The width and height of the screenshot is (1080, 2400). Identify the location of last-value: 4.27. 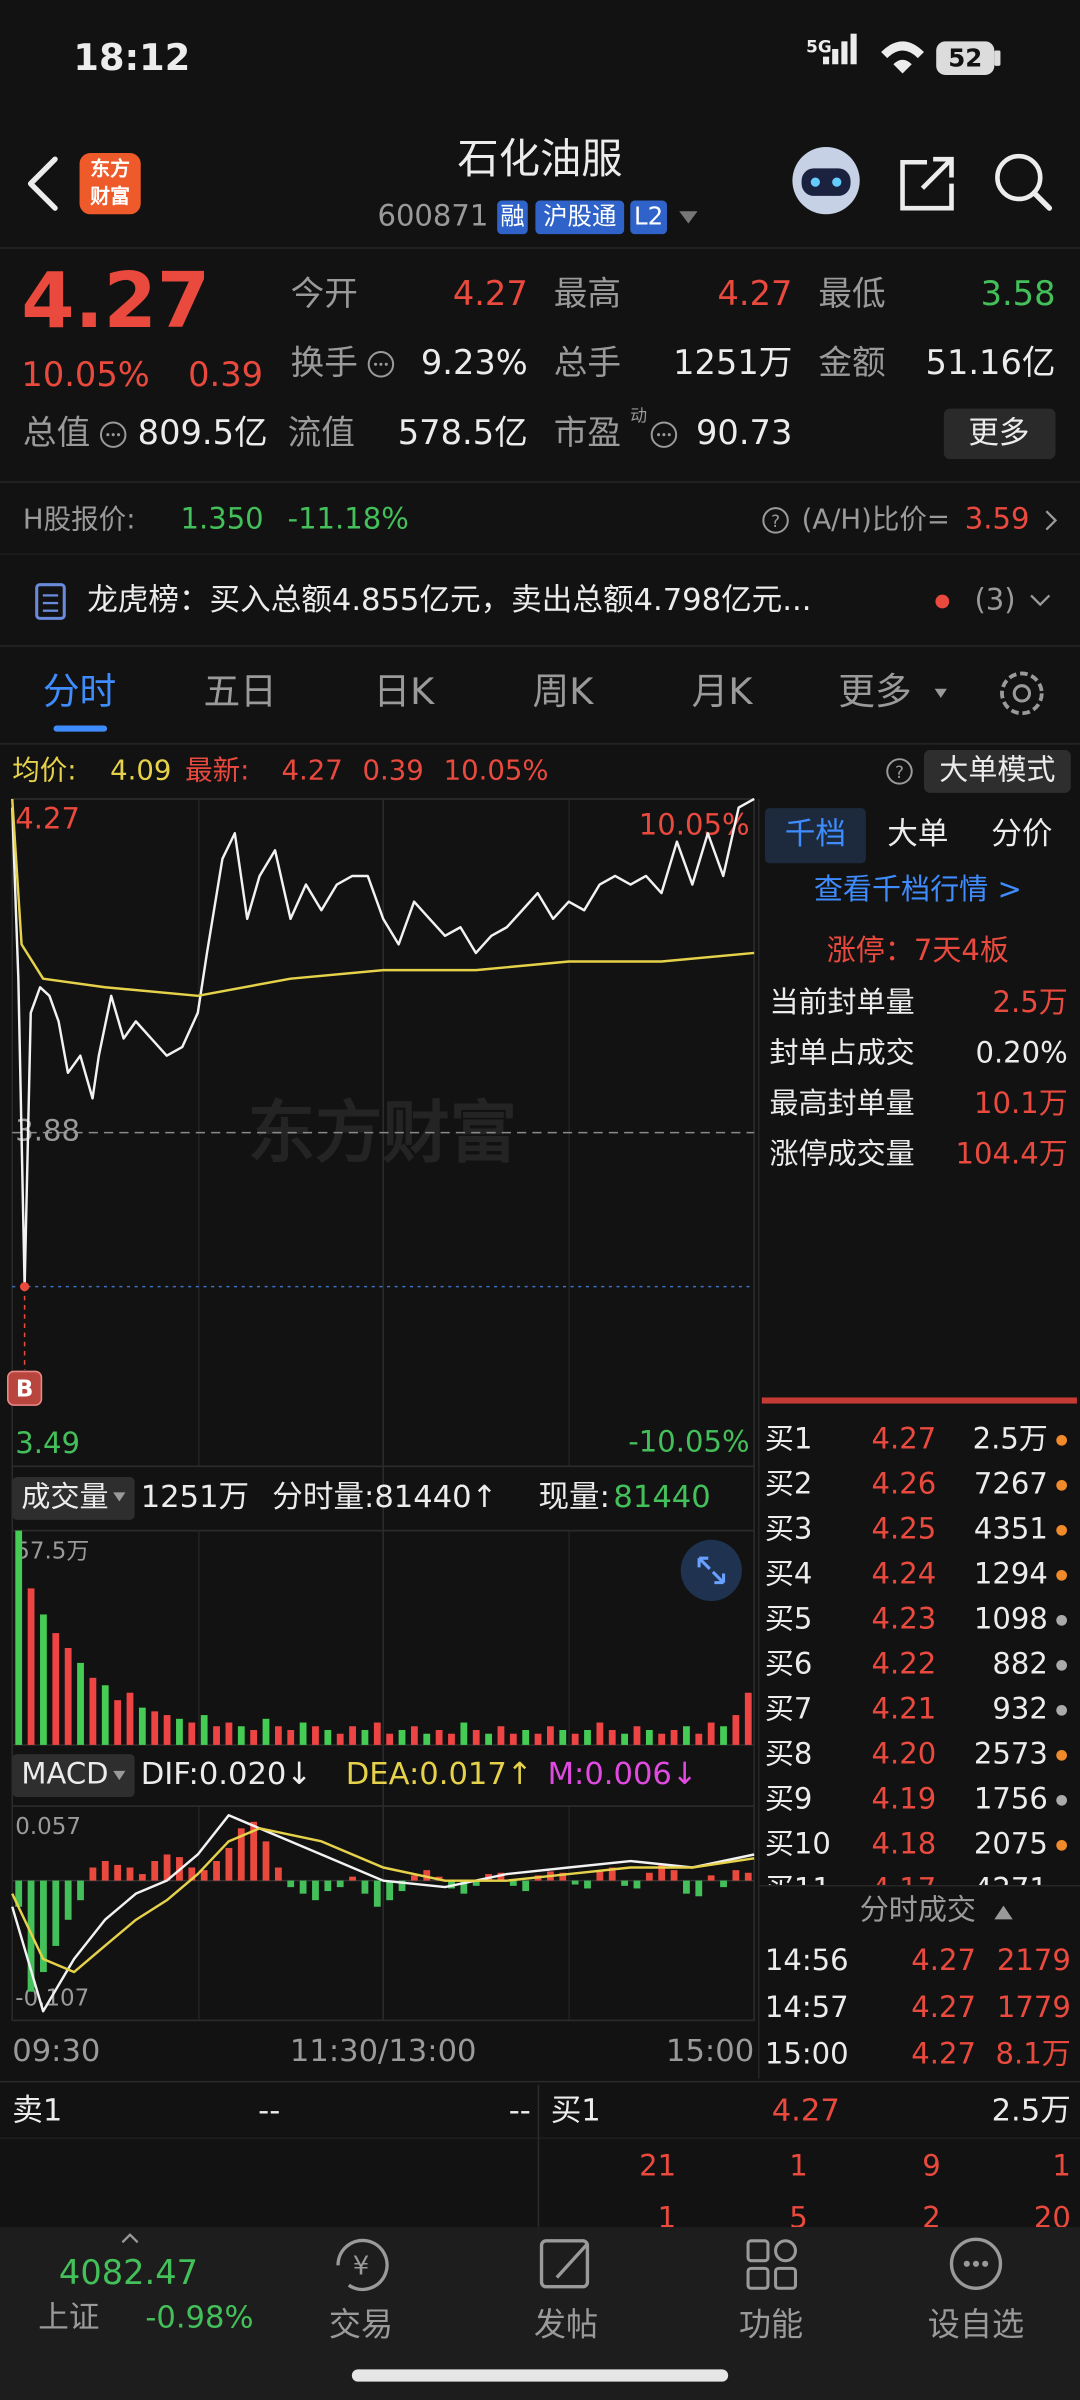
(311, 770).